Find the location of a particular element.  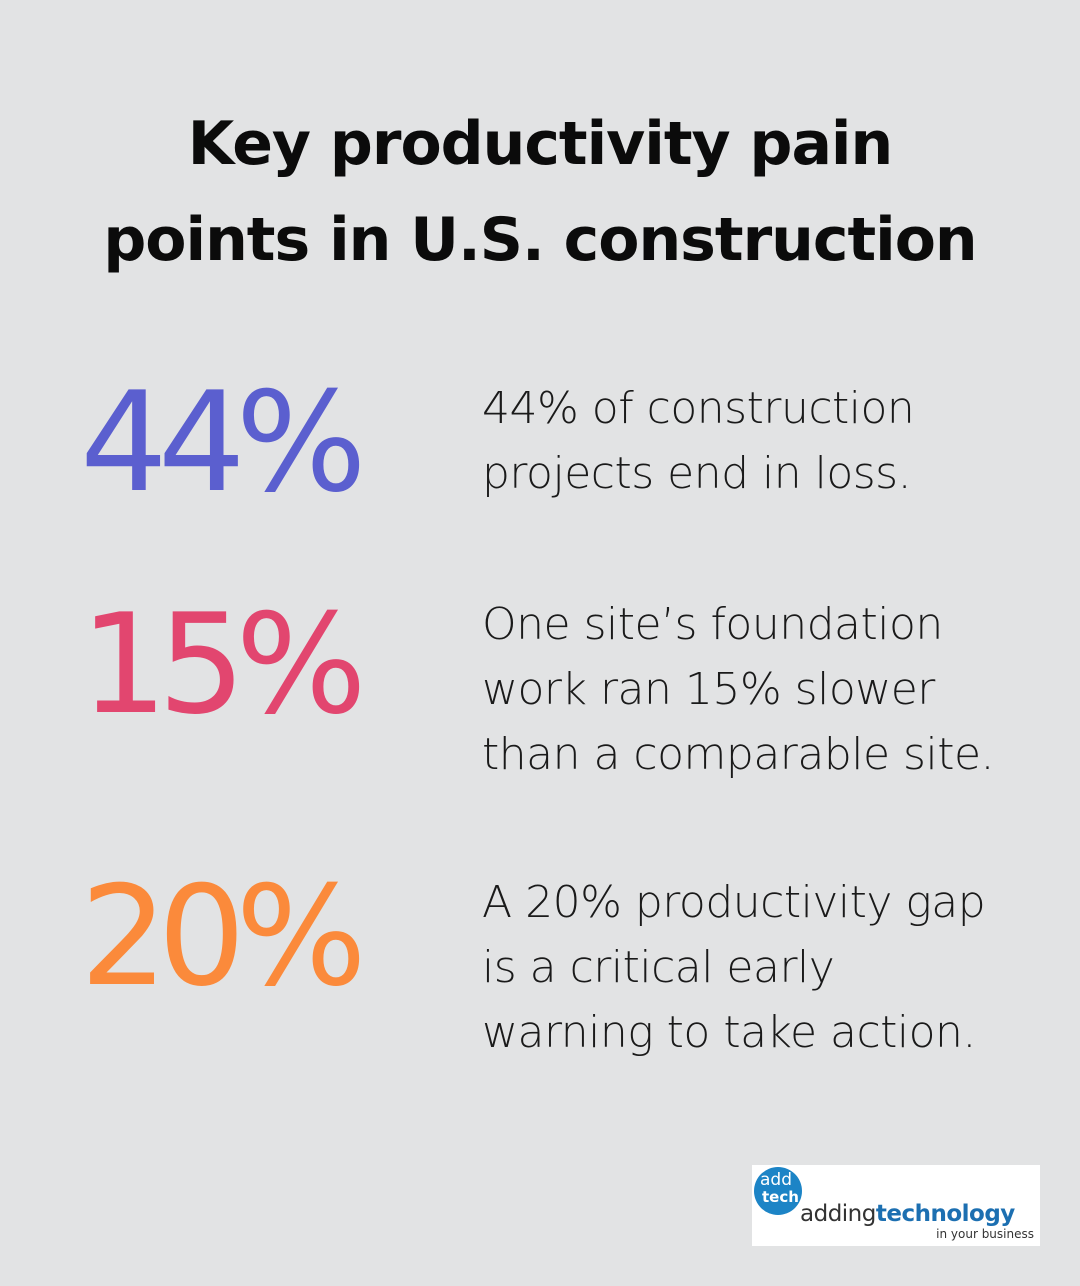

stat-value-44: 44% is located at coordinates (223, 442).